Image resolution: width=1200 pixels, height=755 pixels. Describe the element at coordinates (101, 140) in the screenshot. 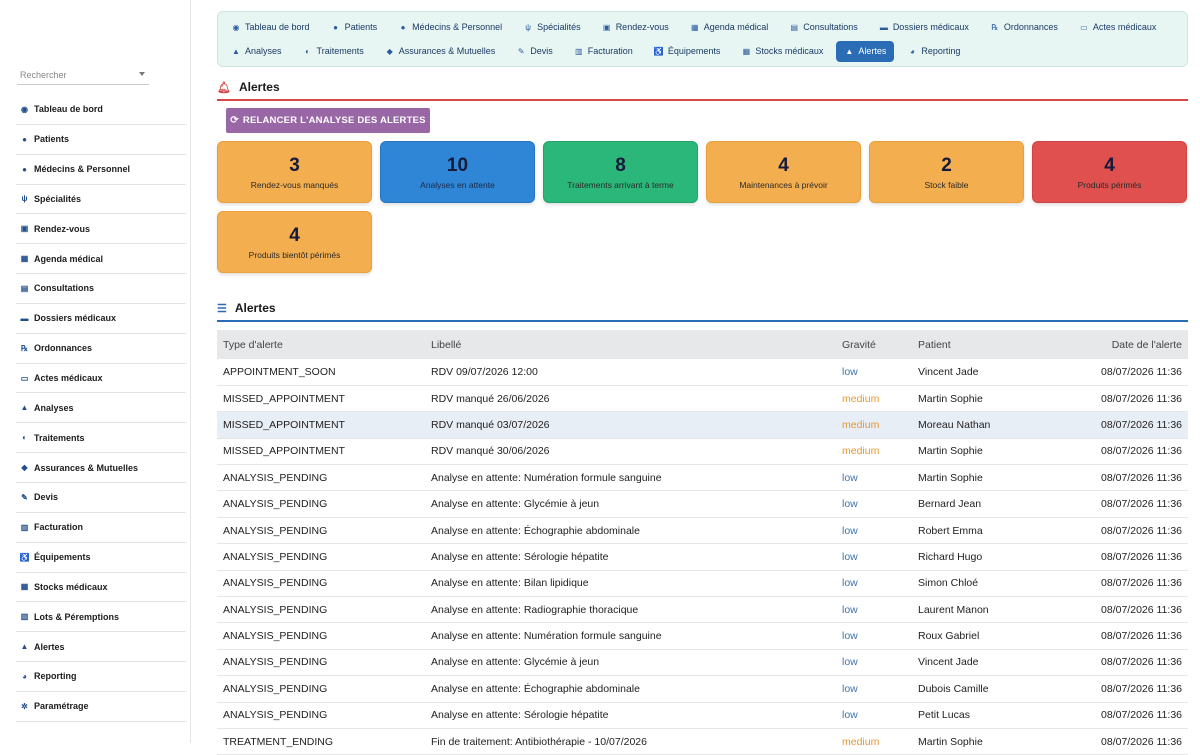

I see `sidebar-item-patients: ● Patients` at that location.